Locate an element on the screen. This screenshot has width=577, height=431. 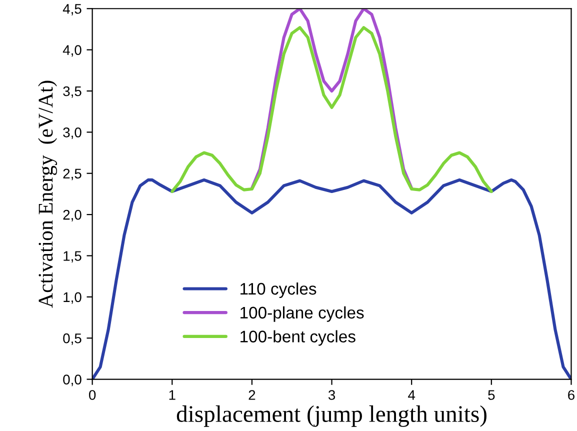
x-tick-label: 4 is located at coordinates (412, 395).